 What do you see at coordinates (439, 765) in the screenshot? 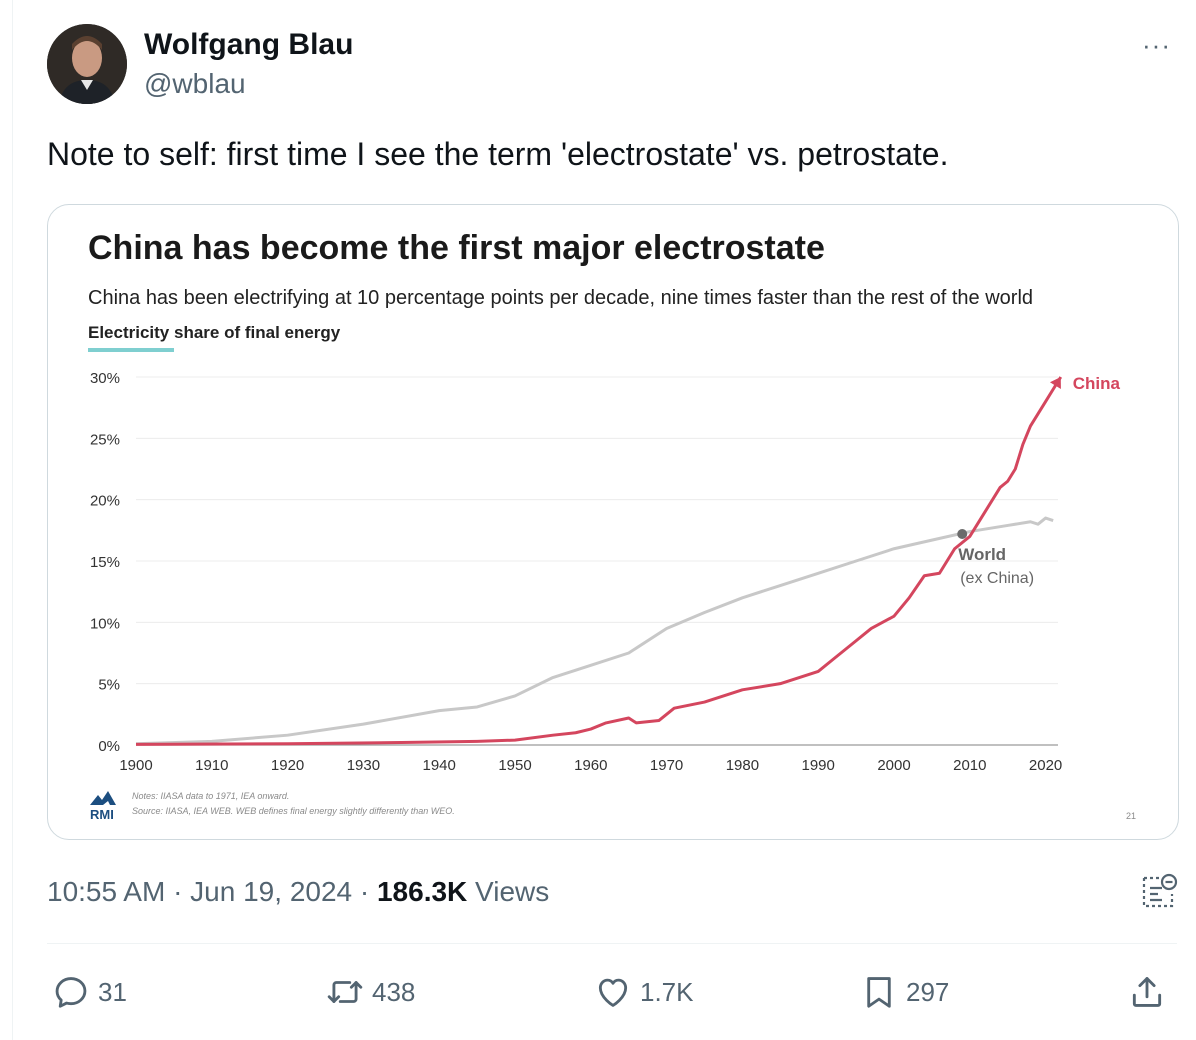
I see `x-tick-label: 1940` at bounding box center [439, 765].